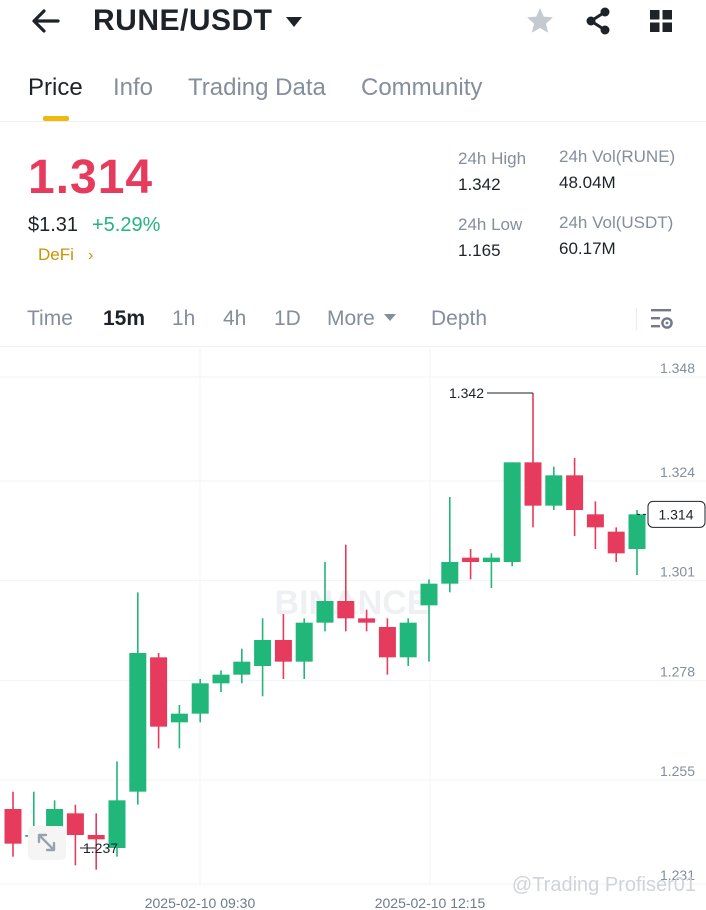 The image size is (706, 910). What do you see at coordinates (351, 318) in the screenshot?
I see `timeframe-more: More` at bounding box center [351, 318].